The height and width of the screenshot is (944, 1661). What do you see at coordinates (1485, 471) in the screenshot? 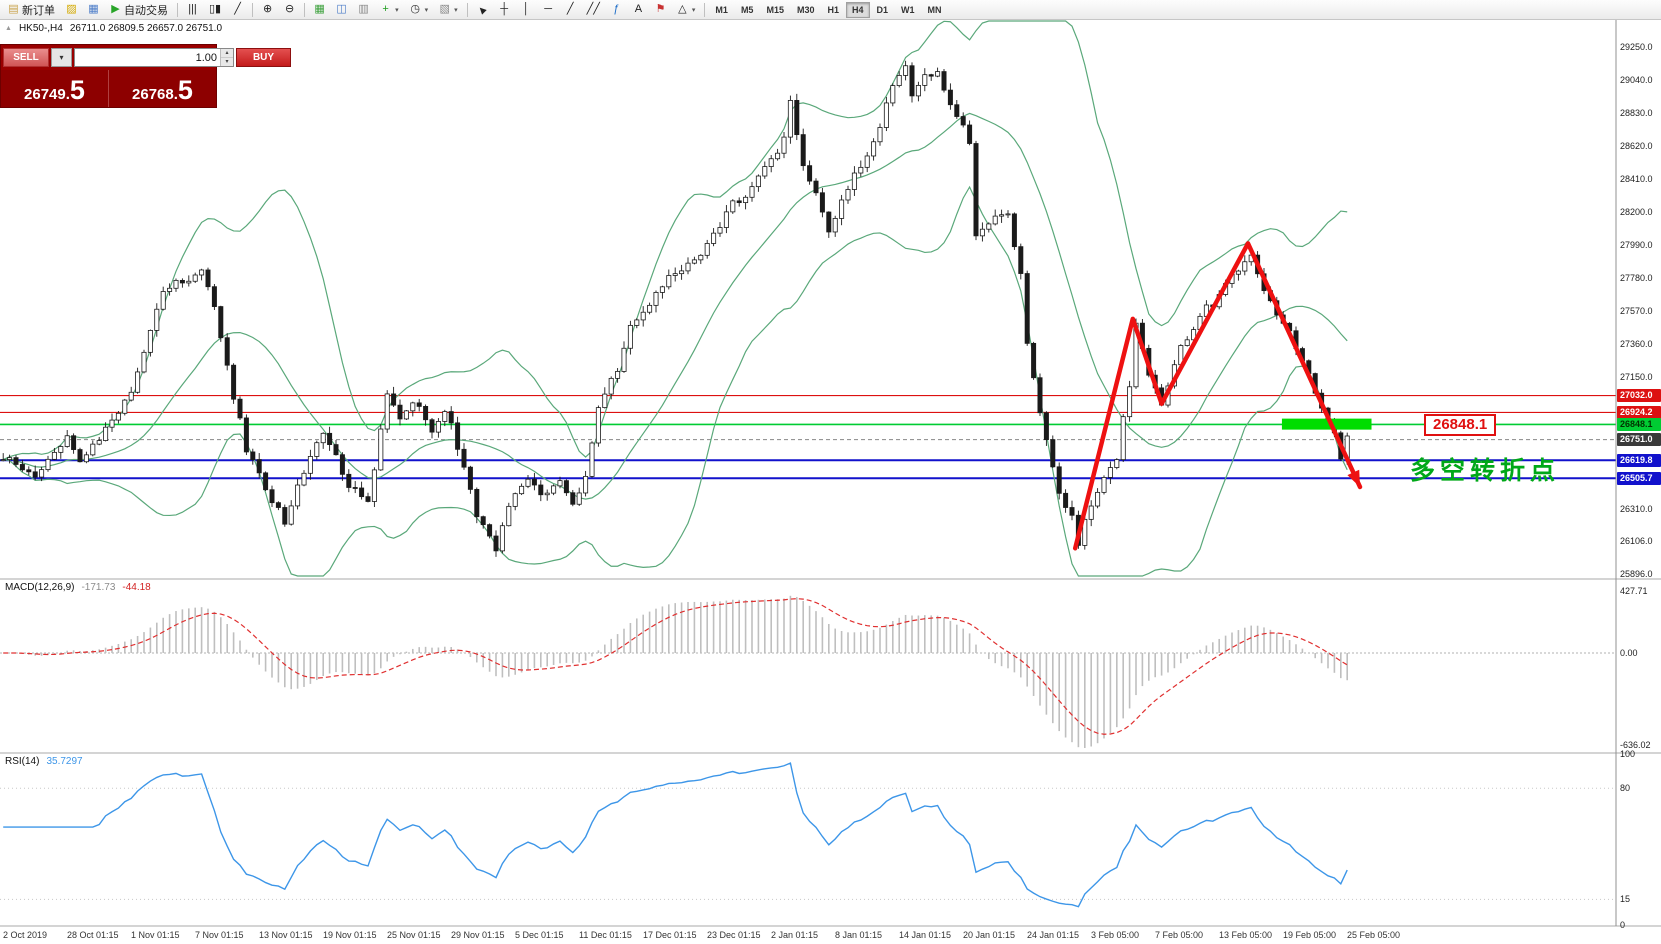
I see `turning-point-label: 多空转折点` at bounding box center [1485, 471].